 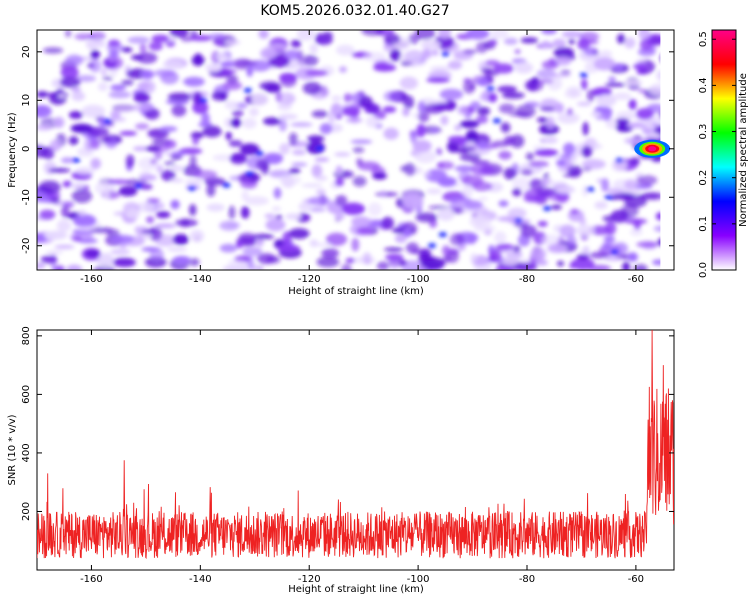 What do you see at coordinates (527, 579) in the screenshot?
I see `x-tick-label: -80` at bounding box center [527, 579].